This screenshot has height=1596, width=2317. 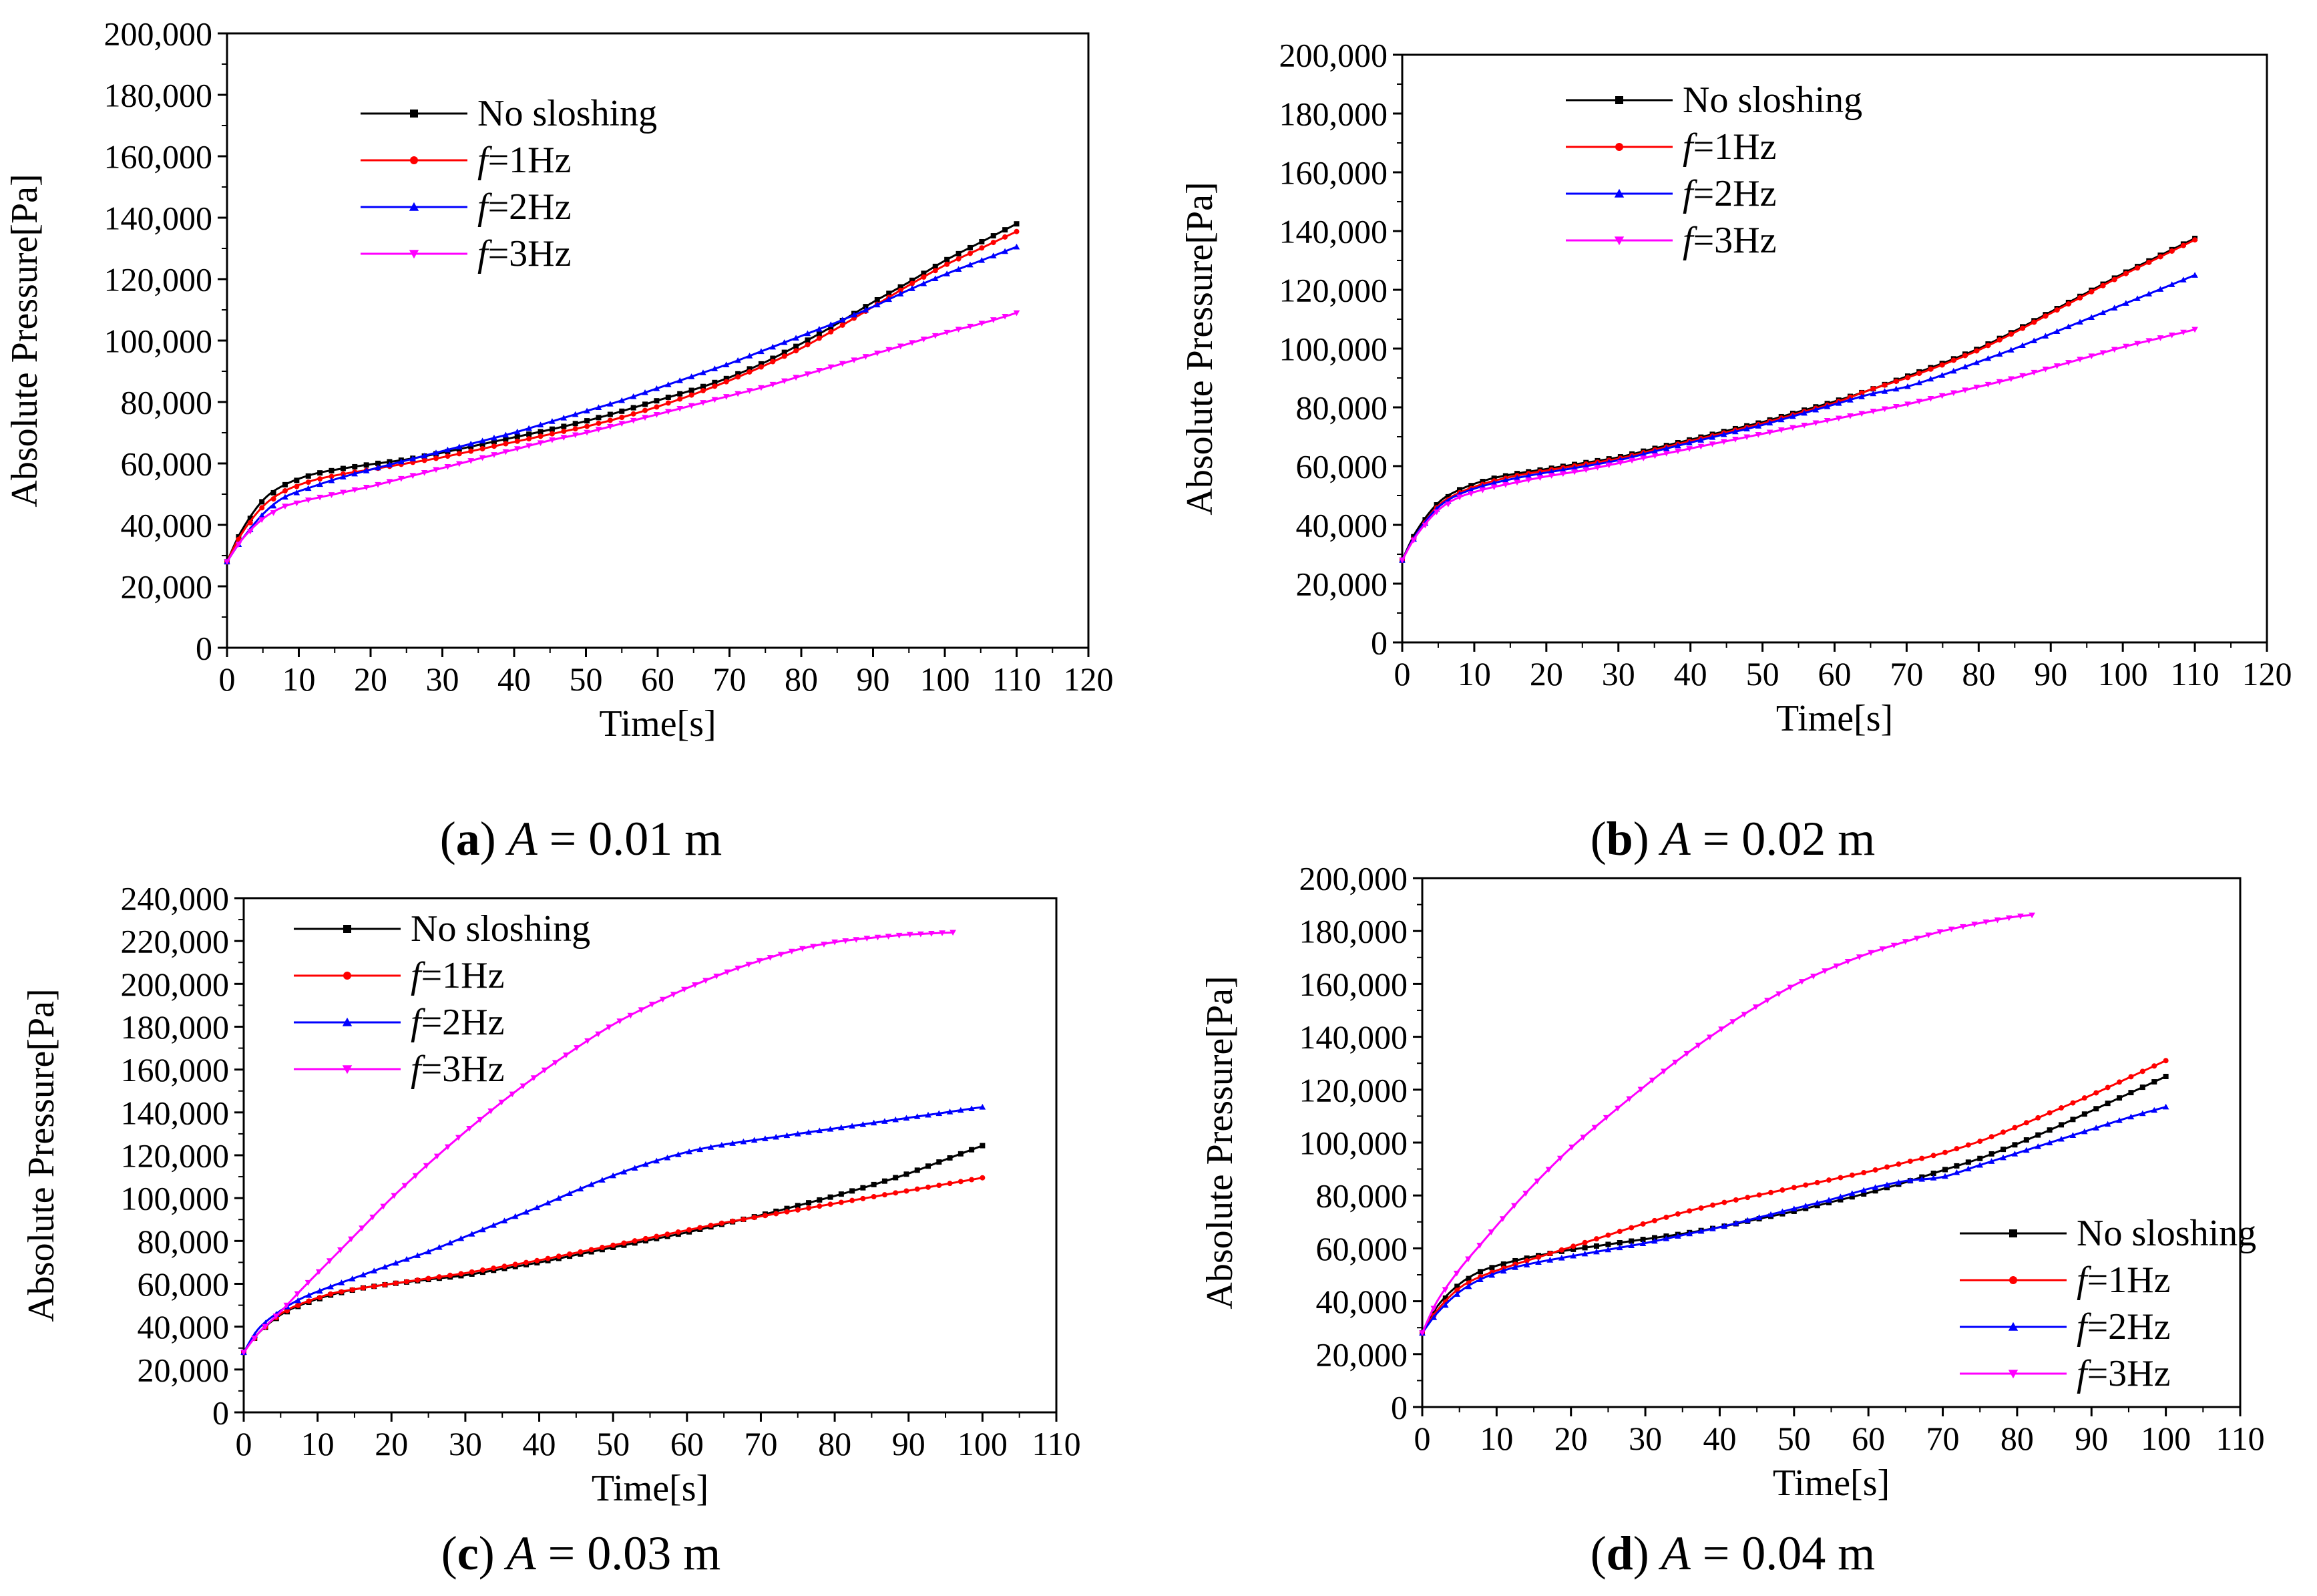 I want to click on x-tick-label: 20, so click(x=391, y=1443).